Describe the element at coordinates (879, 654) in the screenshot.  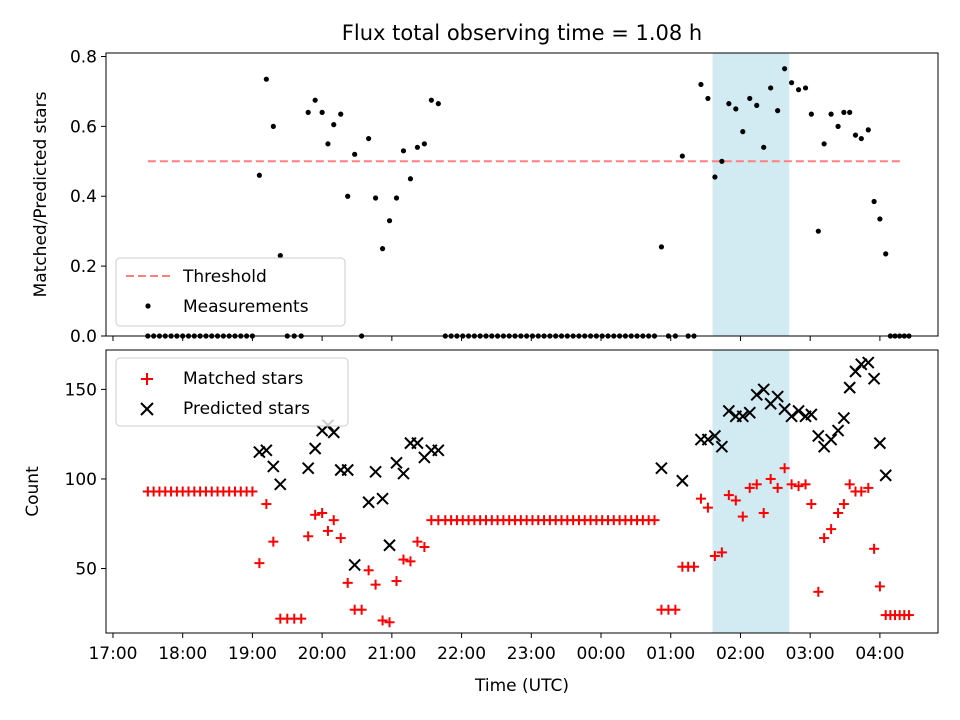
I see `x-tick-label: 04:00` at that location.